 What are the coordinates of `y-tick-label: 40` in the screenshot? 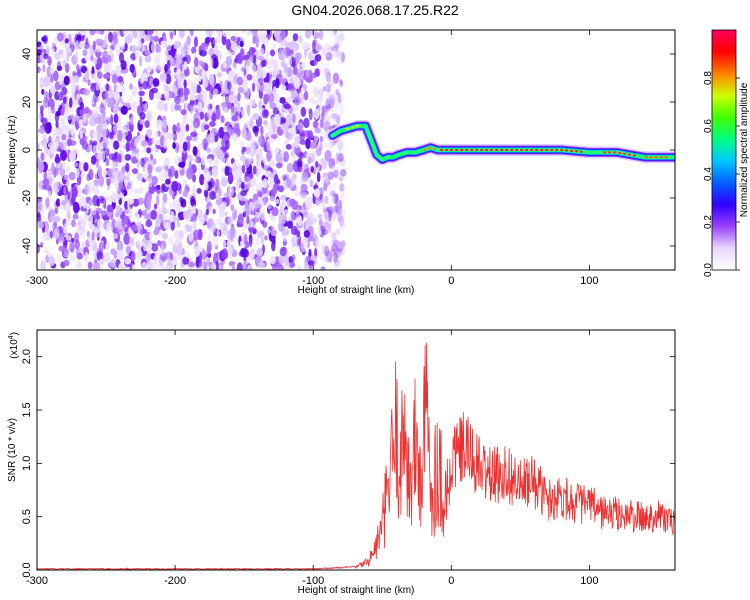 It's located at (27, 54).